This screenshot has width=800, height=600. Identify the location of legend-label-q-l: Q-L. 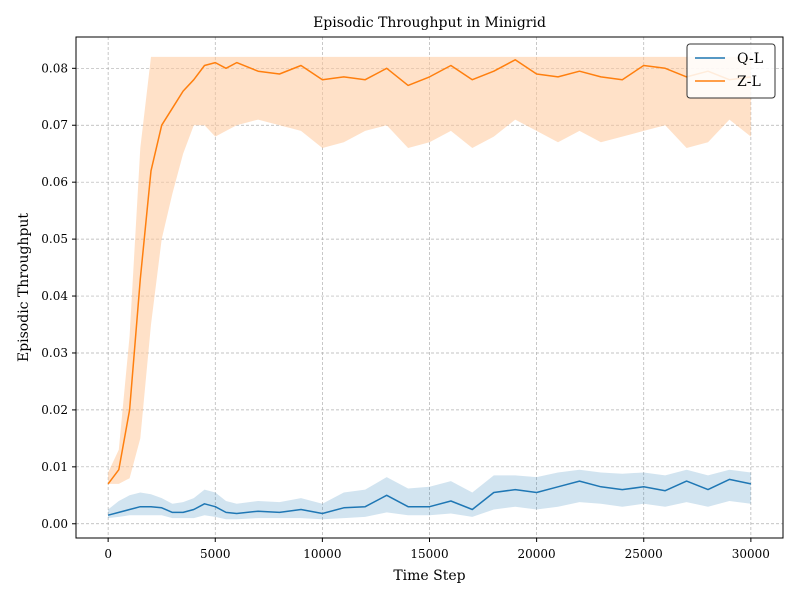
(750, 59).